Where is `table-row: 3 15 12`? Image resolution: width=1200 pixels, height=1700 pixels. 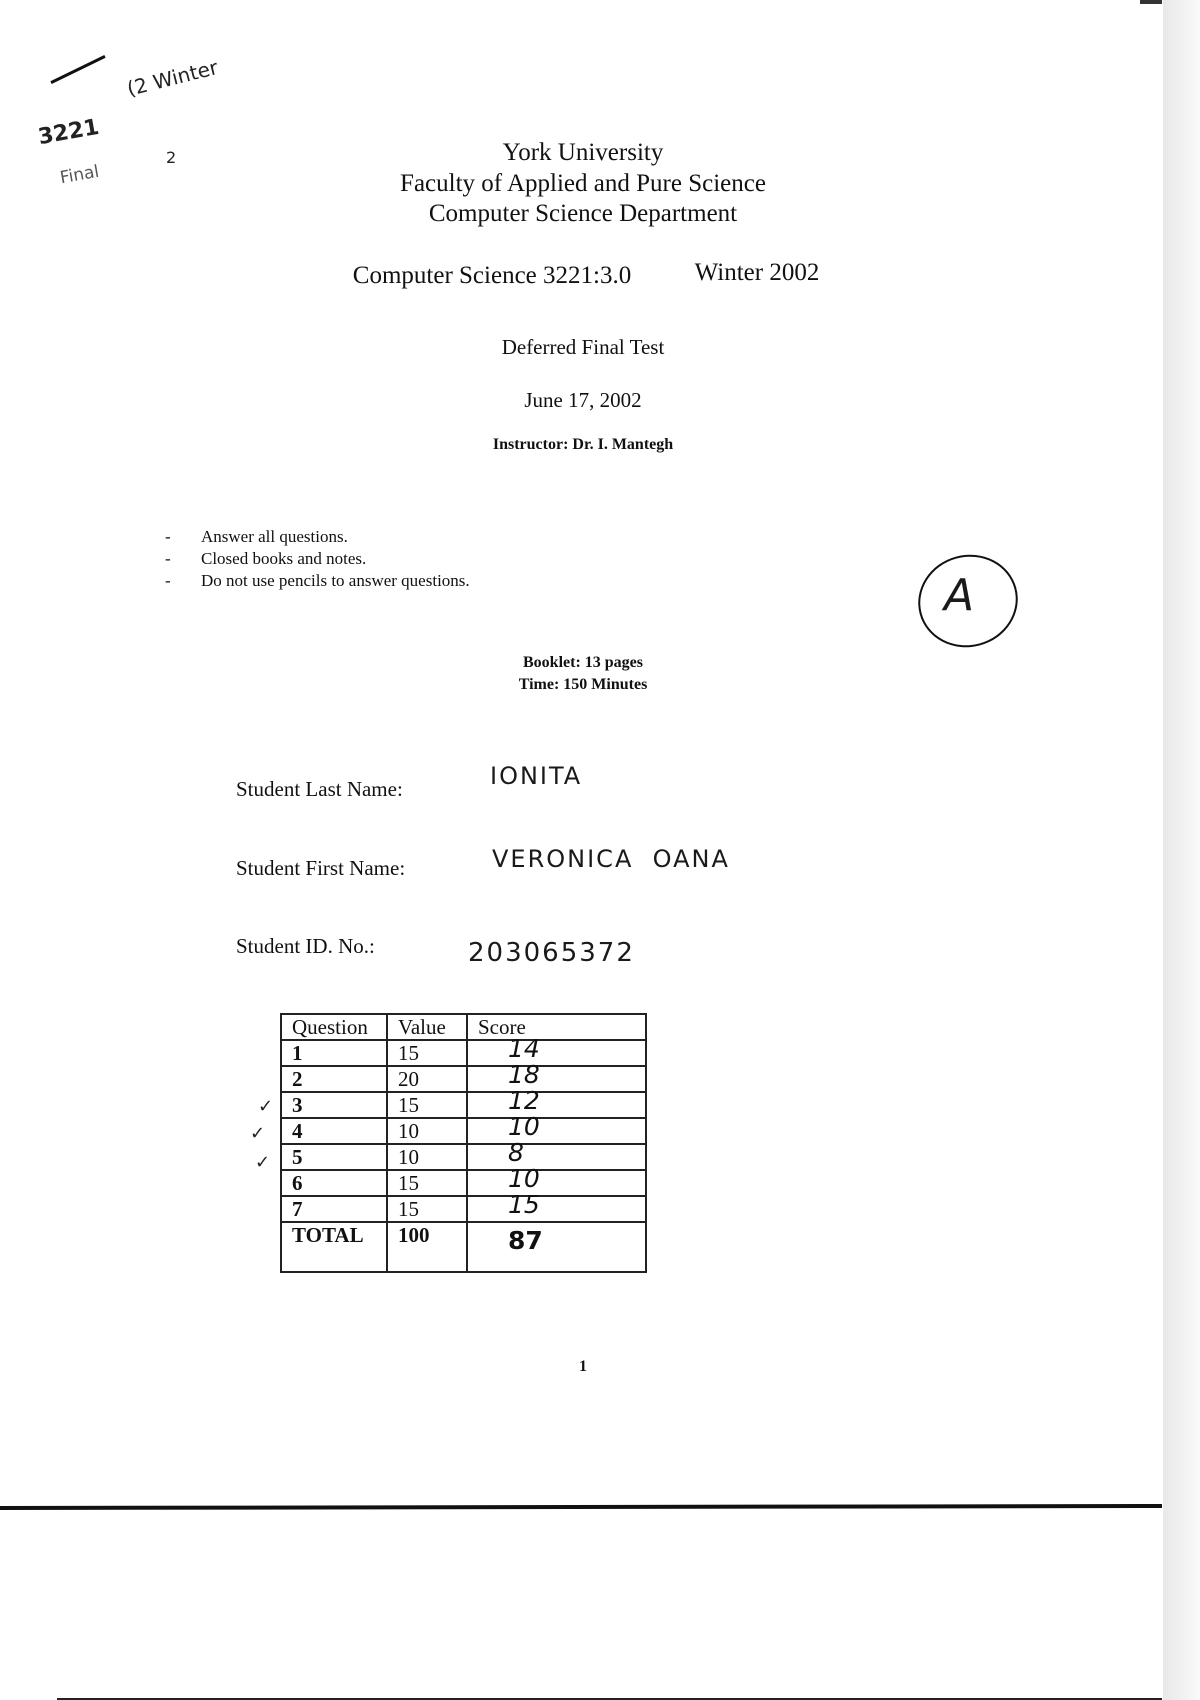
table-row: 3 15 12 is located at coordinates (463, 1103).